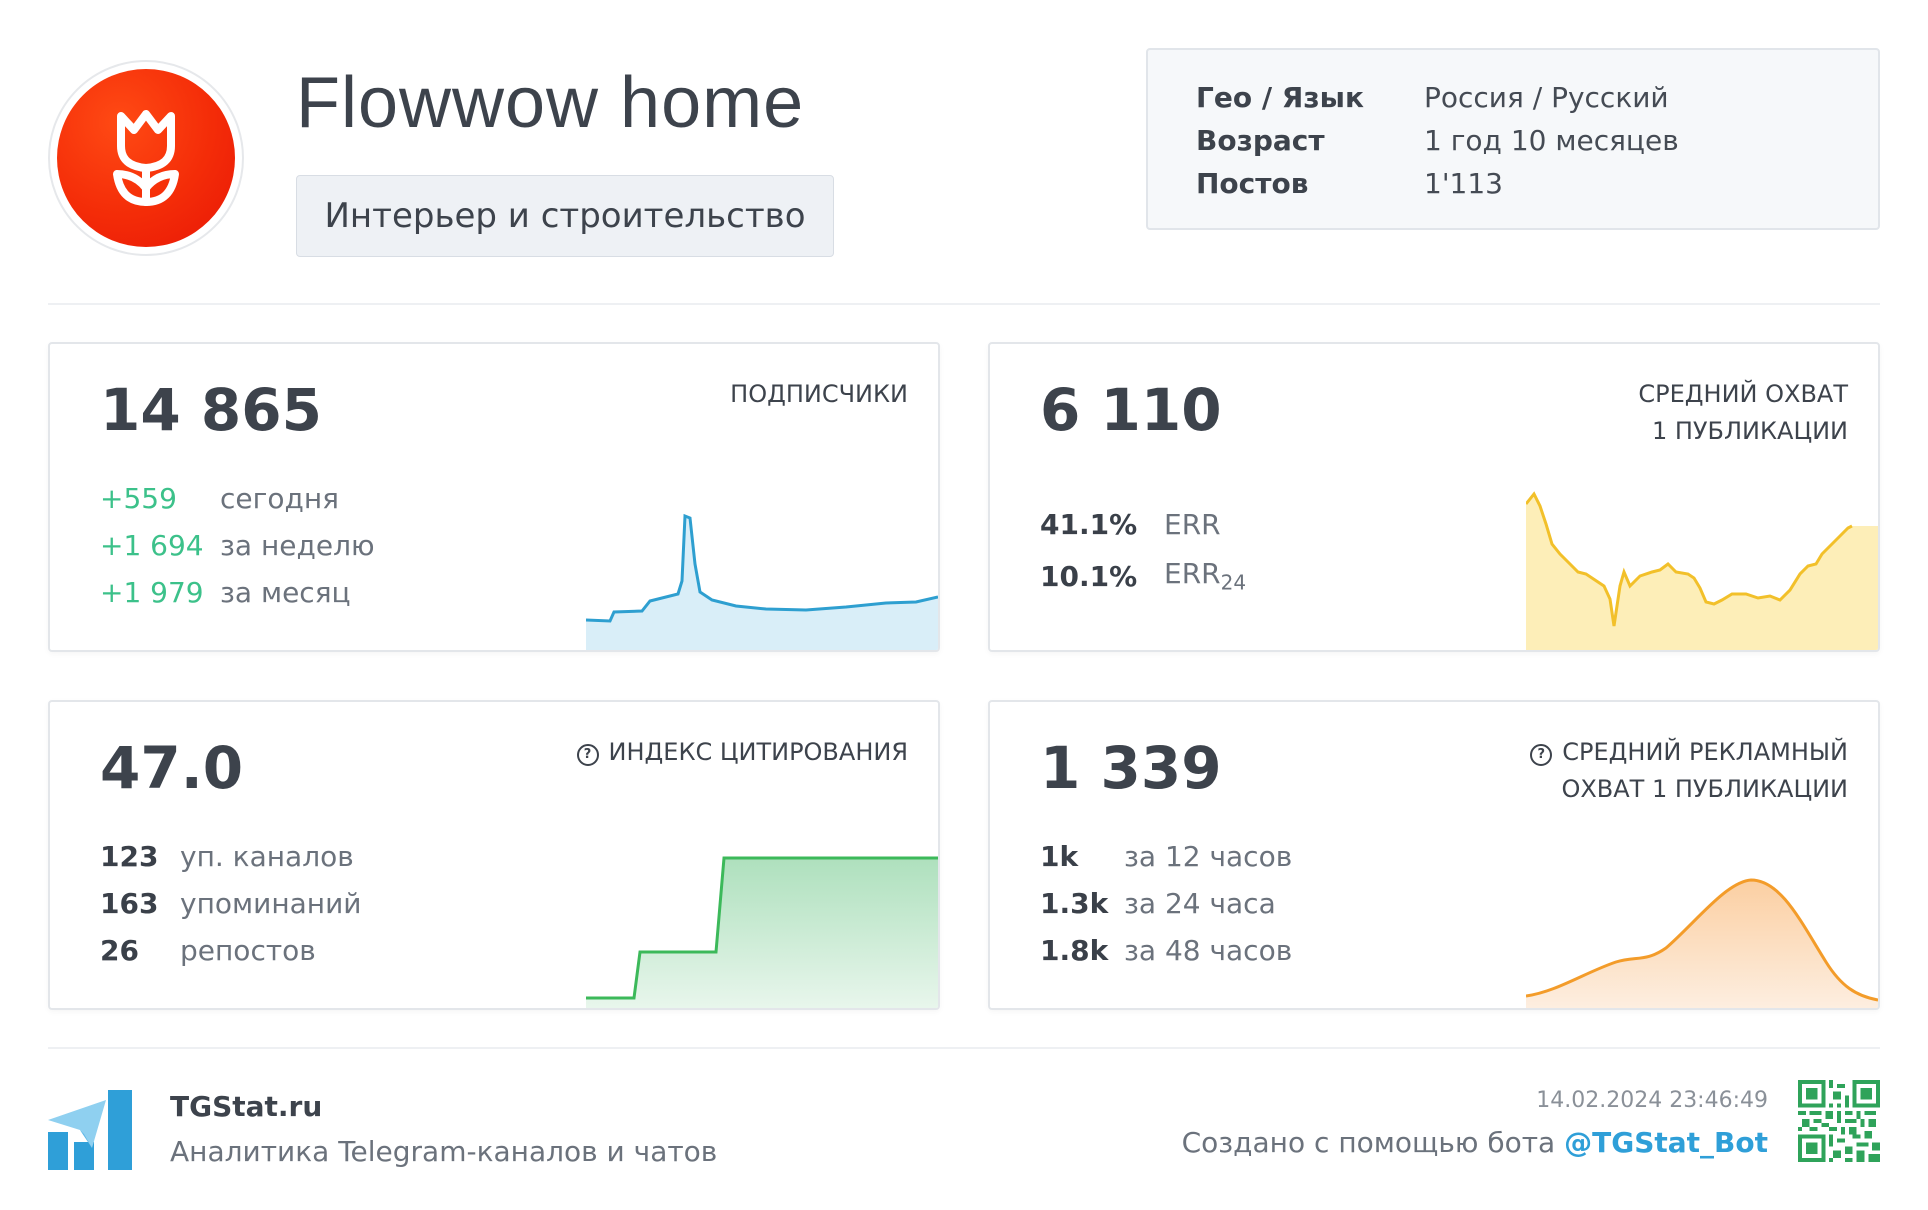  I want to click on stat-description: ERR24, so click(1205, 576).